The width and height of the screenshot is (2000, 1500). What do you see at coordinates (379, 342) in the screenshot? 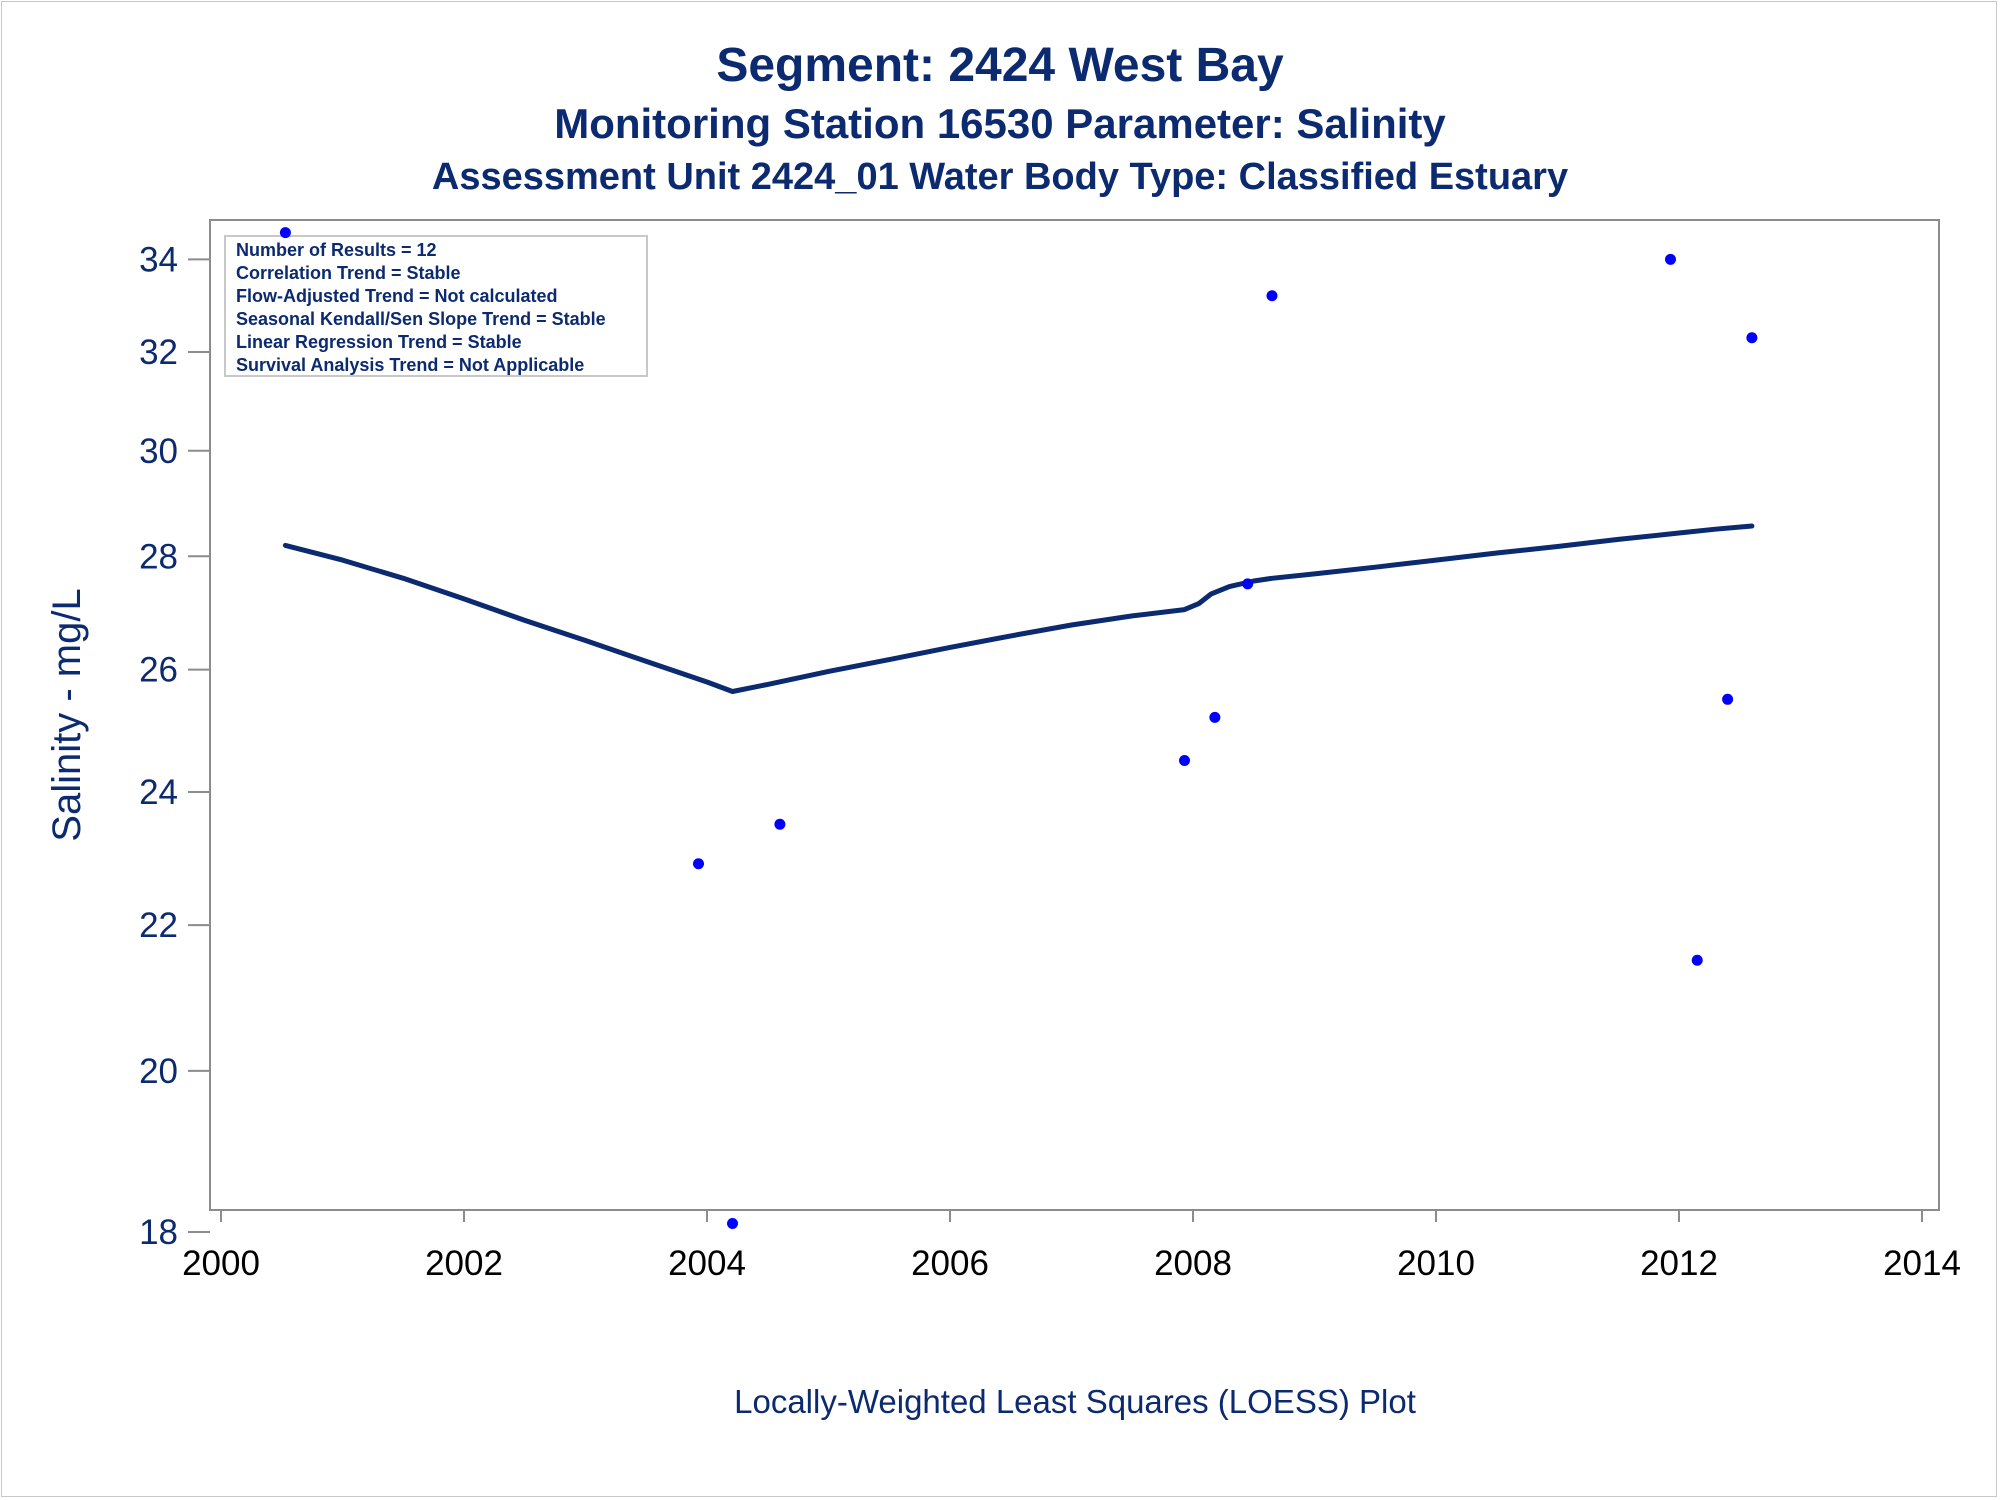
I see `stats-line: Linear Regression Trend = Stable` at bounding box center [379, 342].